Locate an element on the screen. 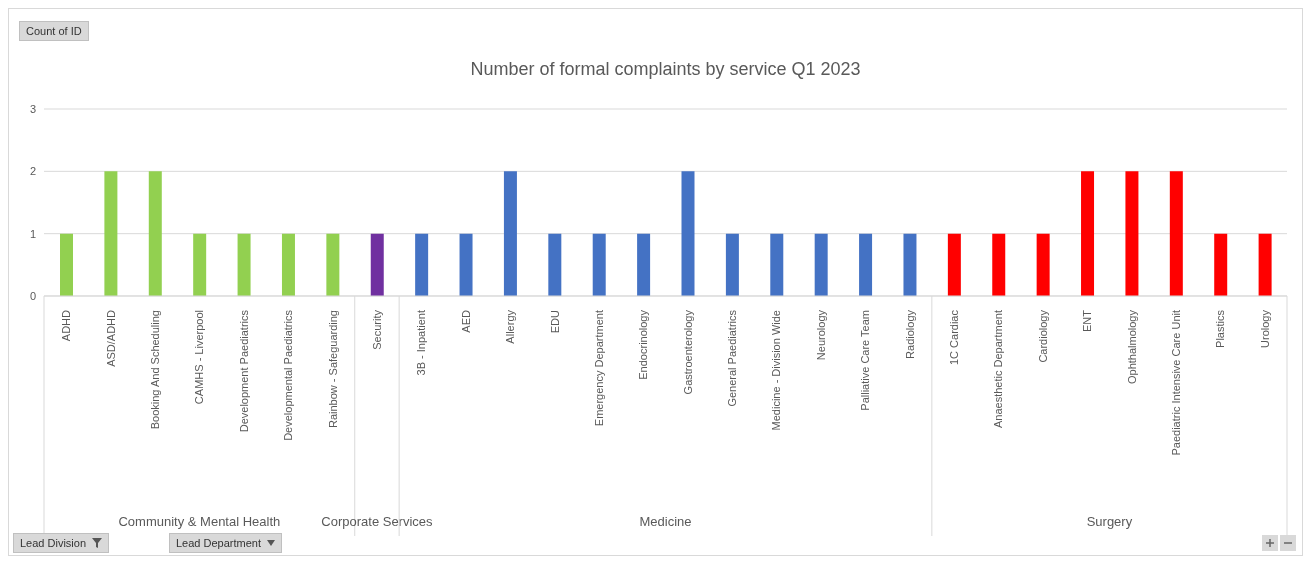 The image size is (1309, 562). x-tick-label: Developmental Paediatrics is located at coordinates (288, 375).